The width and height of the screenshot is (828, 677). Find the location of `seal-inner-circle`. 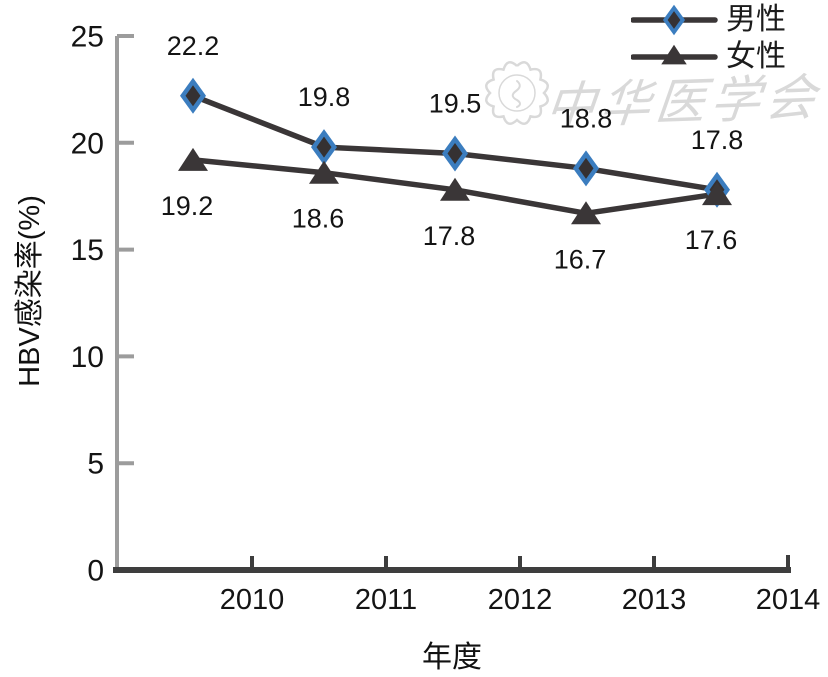

seal-inner-circle is located at coordinates (517, 93).